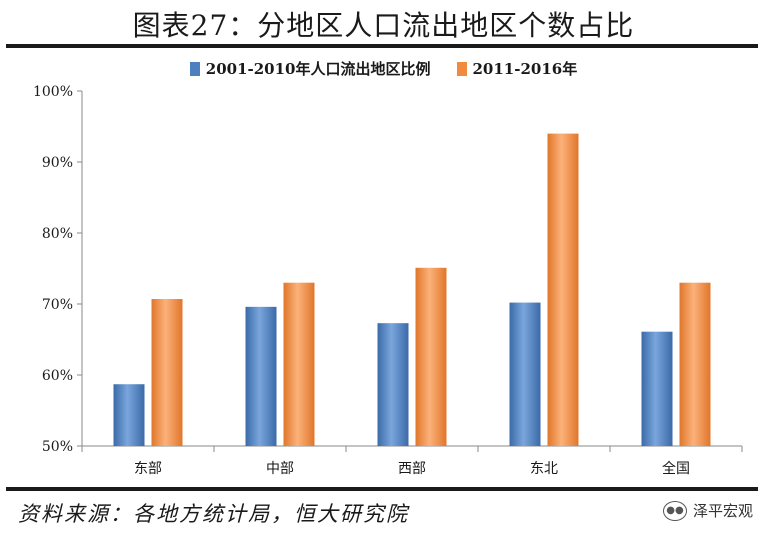 The width and height of the screenshot is (767, 535). What do you see at coordinates (525, 69) in the screenshot?
I see `legend-label-series-2: 2011-2016年` at bounding box center [525, 69].